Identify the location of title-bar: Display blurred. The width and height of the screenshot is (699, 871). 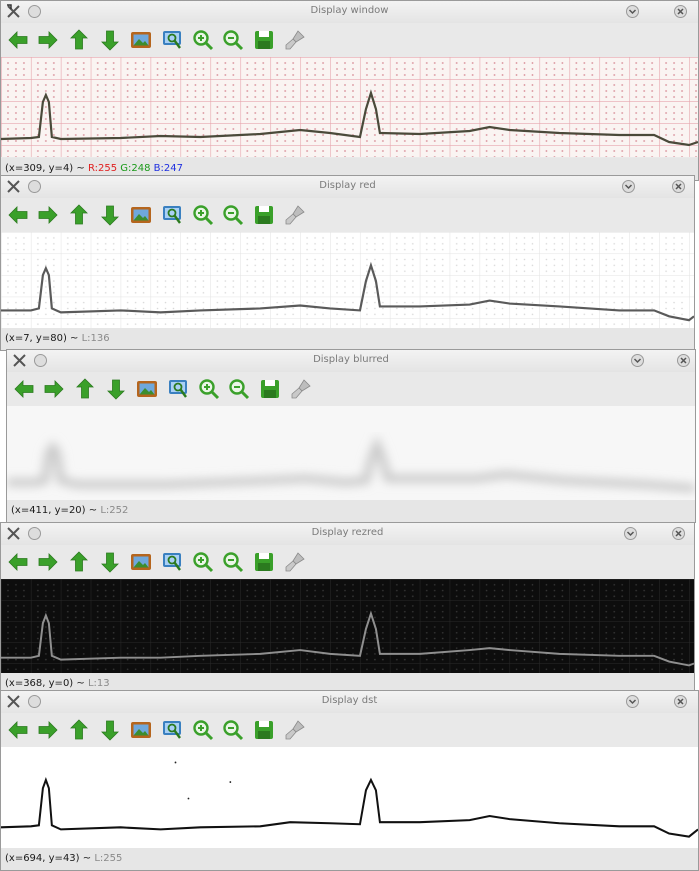
(351, 361).